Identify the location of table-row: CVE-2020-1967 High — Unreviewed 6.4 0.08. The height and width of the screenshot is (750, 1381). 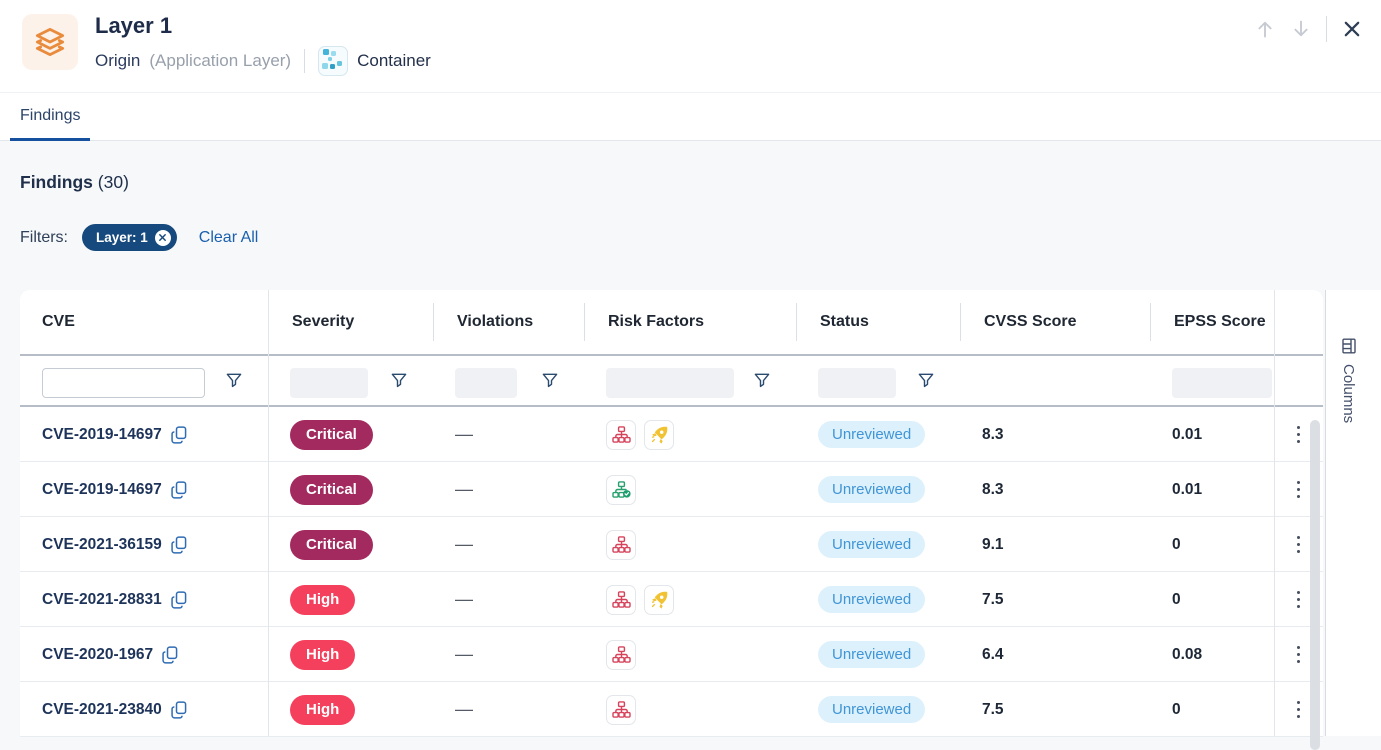
(671, 654).